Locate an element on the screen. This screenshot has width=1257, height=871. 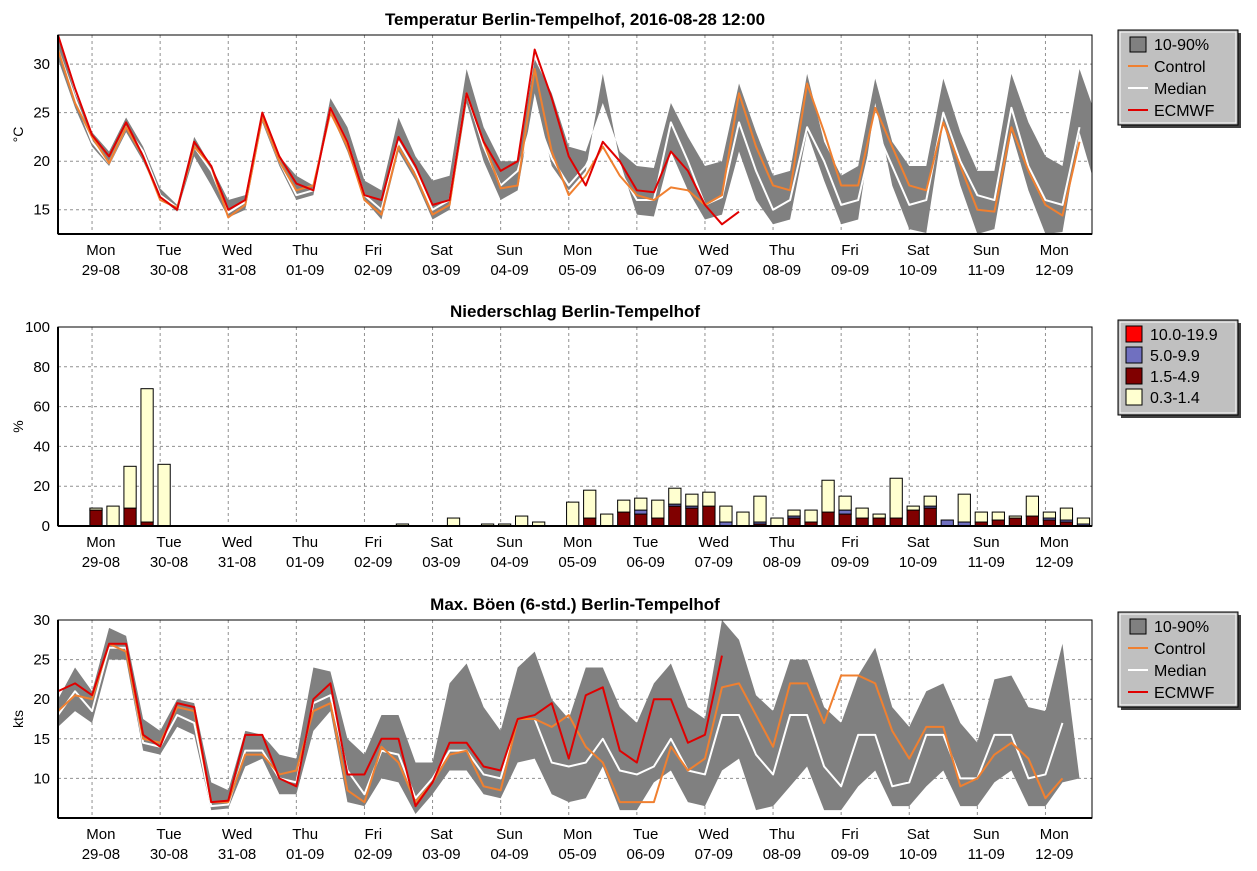
y-axis-label: % is located at coordinates (18, 426).